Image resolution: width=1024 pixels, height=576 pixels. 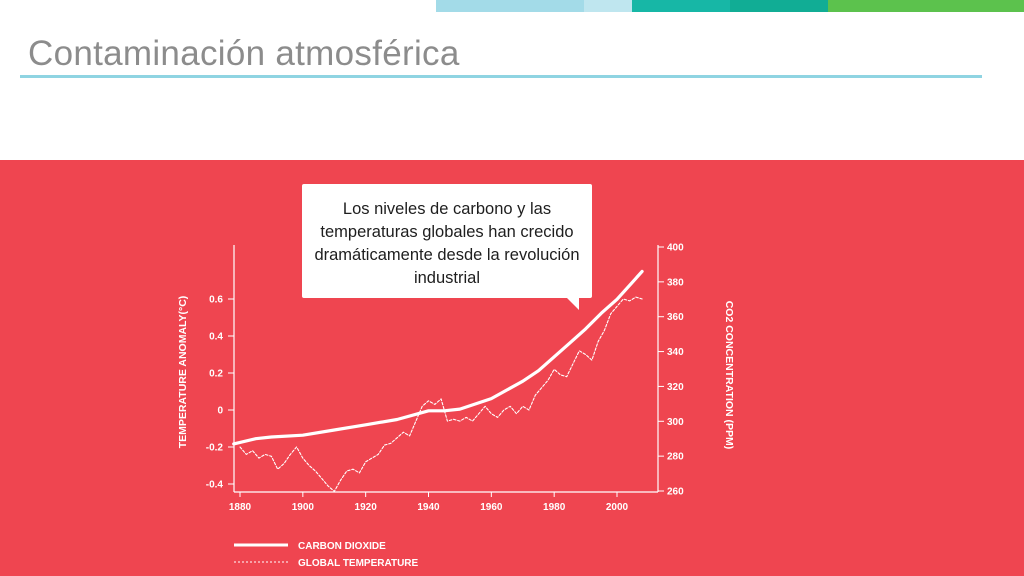 I want to click on legend-co2-label: CARBON DIOXIDE, so click(x=342, y=546).